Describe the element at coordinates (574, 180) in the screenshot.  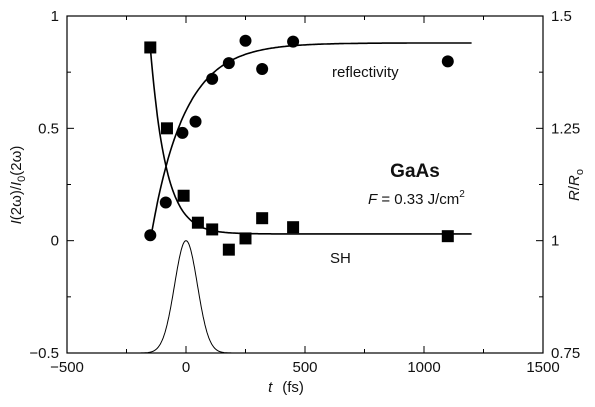
I see `ylabel_right-part-2: R` at that location.